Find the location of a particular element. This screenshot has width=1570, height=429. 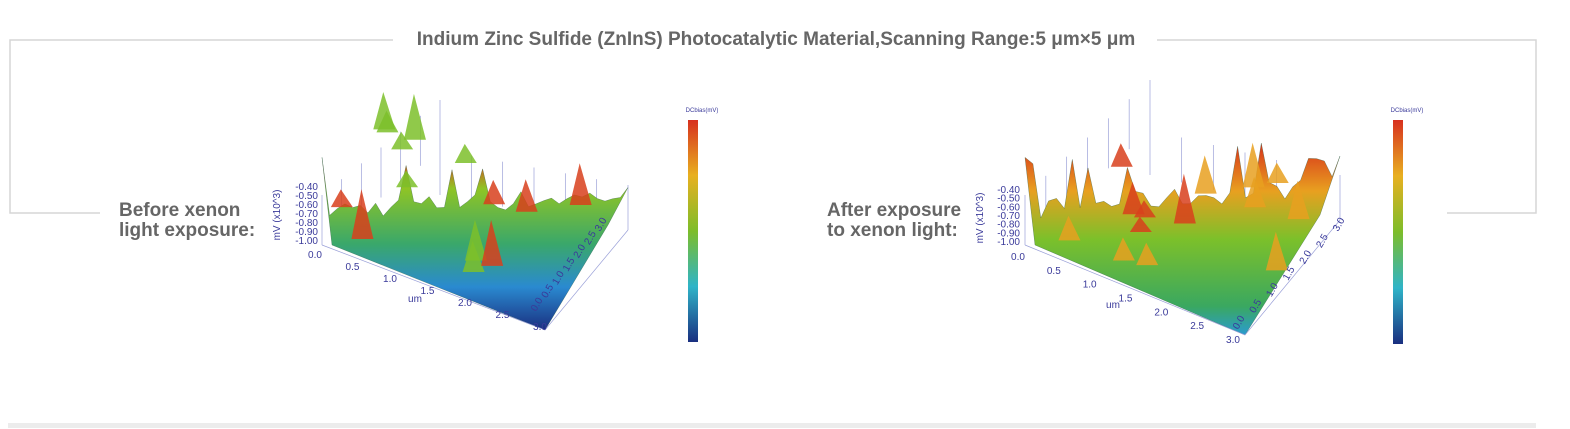

surface is located at coordinates (1182, 239).